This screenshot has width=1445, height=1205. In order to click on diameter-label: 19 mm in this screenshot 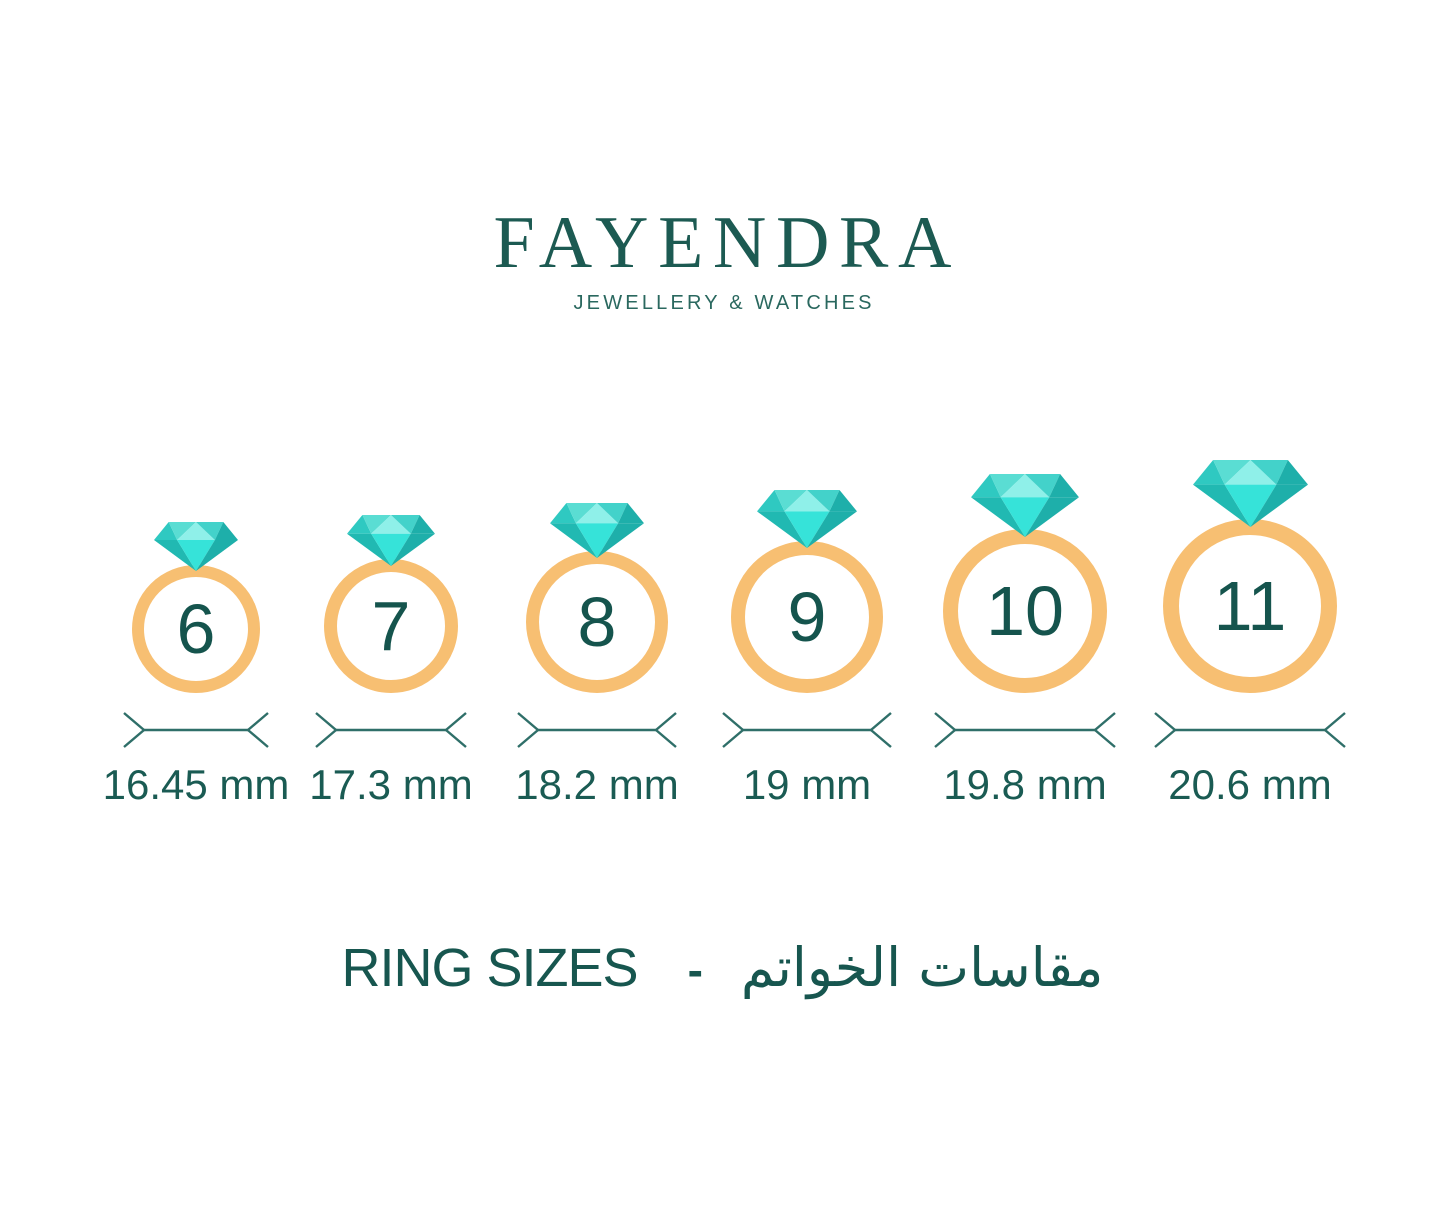, I will do `click(807, 784)`.